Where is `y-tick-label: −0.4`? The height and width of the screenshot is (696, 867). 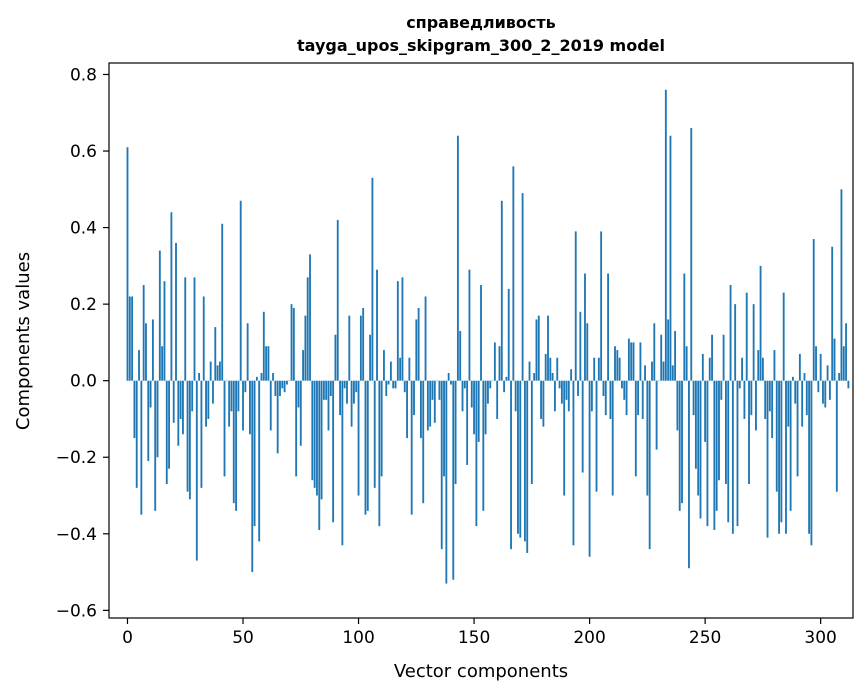 y-tick-label: −0.4 is located at coordinates (76, 535).